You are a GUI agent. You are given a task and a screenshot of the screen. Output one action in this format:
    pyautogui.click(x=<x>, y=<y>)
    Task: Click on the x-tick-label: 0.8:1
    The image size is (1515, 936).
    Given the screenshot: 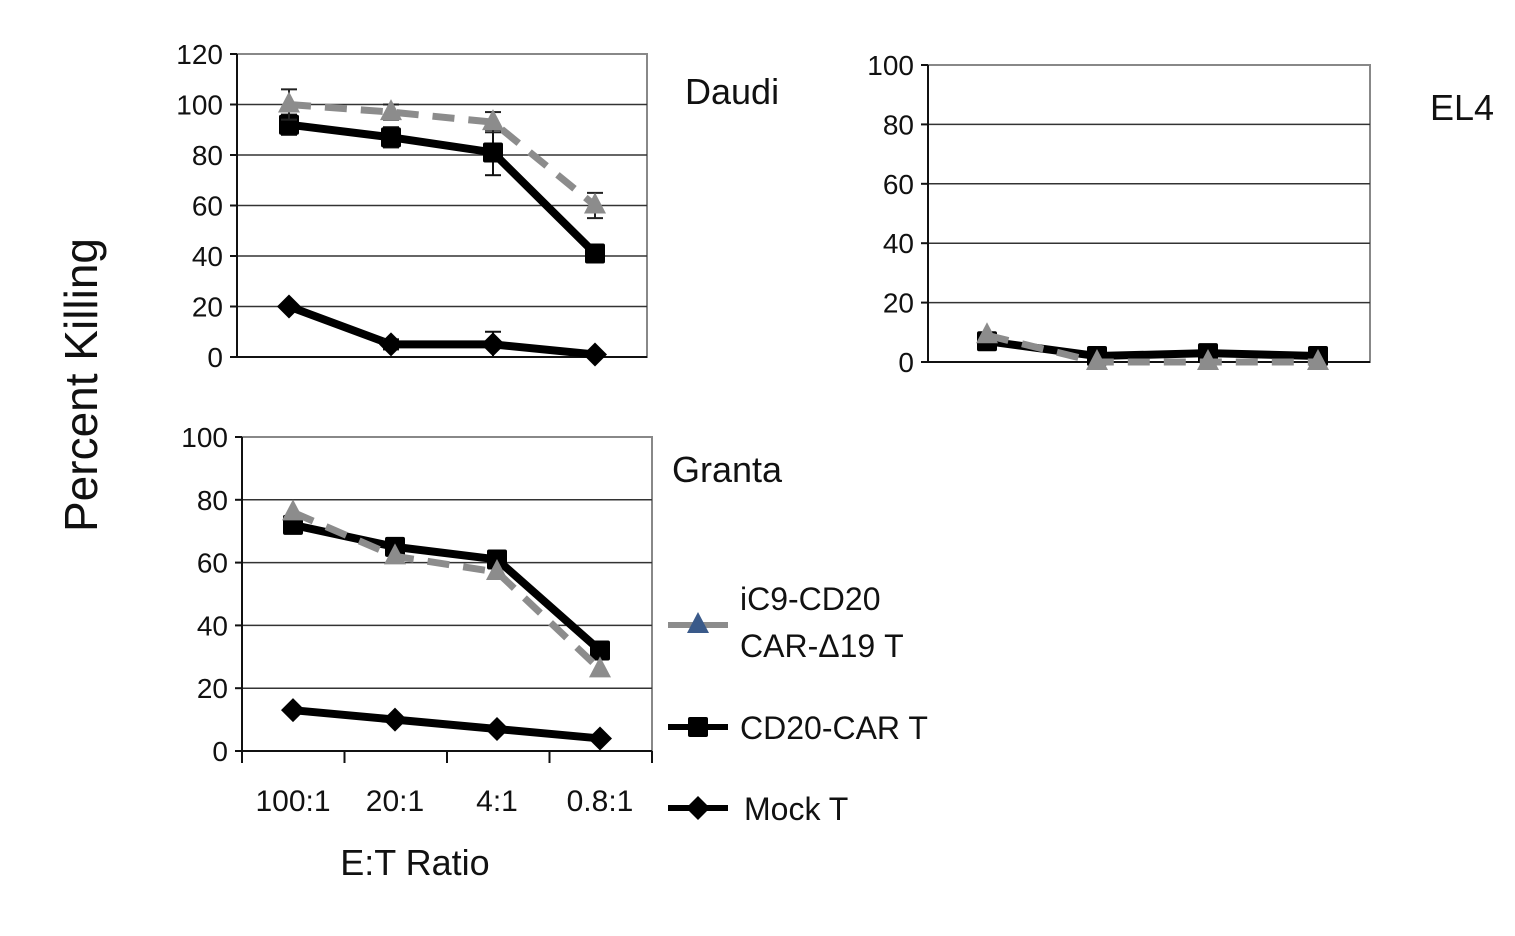 What is the action you would take?
    pyautogui.click(x=600, y=801)
    